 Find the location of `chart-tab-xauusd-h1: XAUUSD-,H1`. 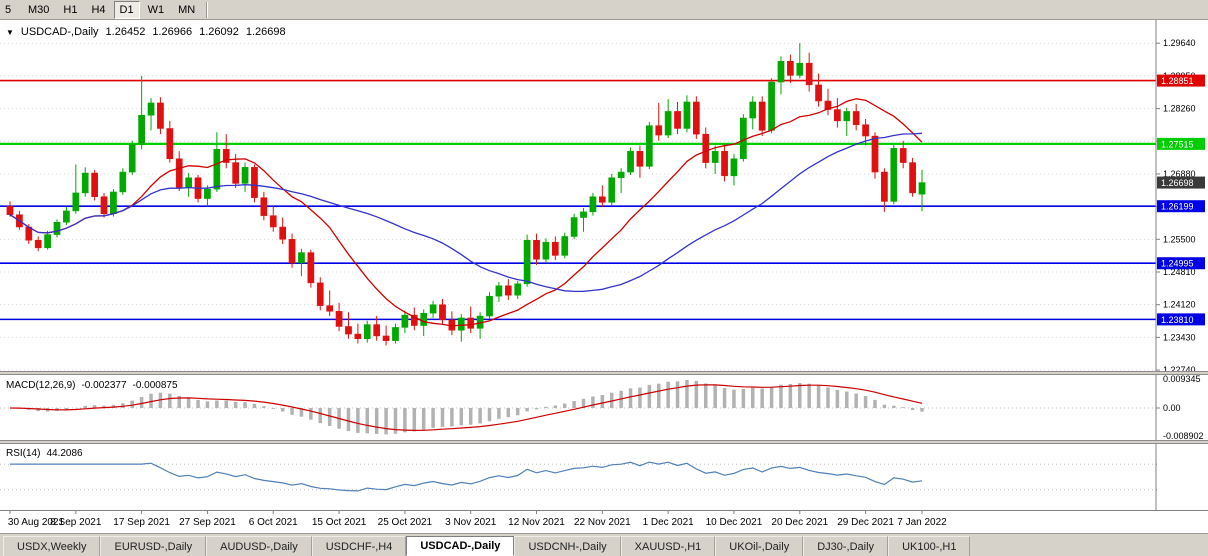

chart-tab-xauusd-h1: XAUUSD-,H1 is located at coordinates (668, 546).